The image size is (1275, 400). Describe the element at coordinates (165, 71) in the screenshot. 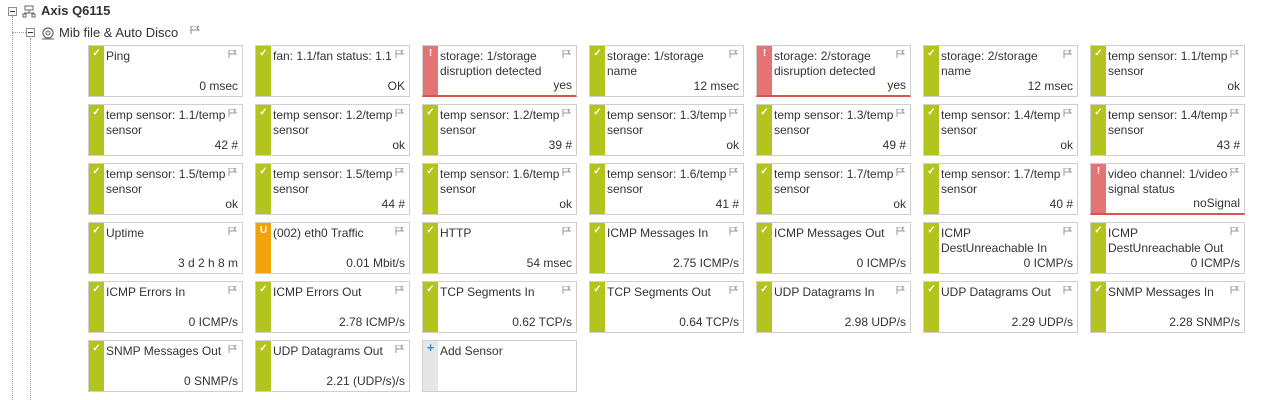

I see `sensor-tile: ✓ Ping 0 msec` at that location.